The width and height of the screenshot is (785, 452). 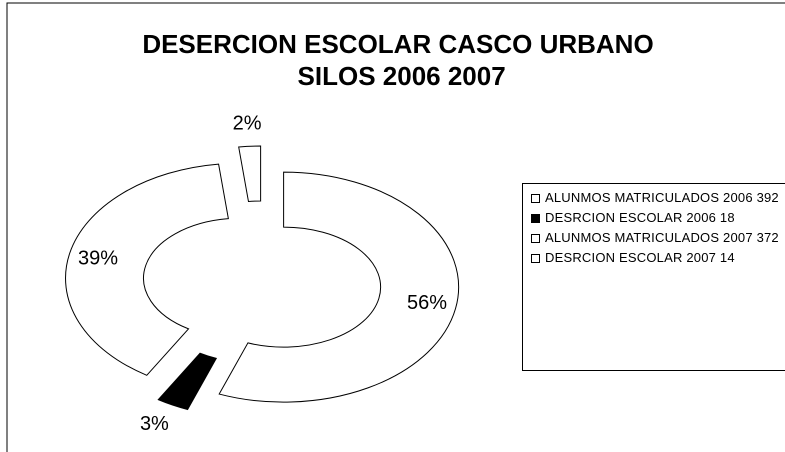 I want to click on legend-entry: ALUNMOS MATRICULADOS 2007 372, so click(x=658, y=238).